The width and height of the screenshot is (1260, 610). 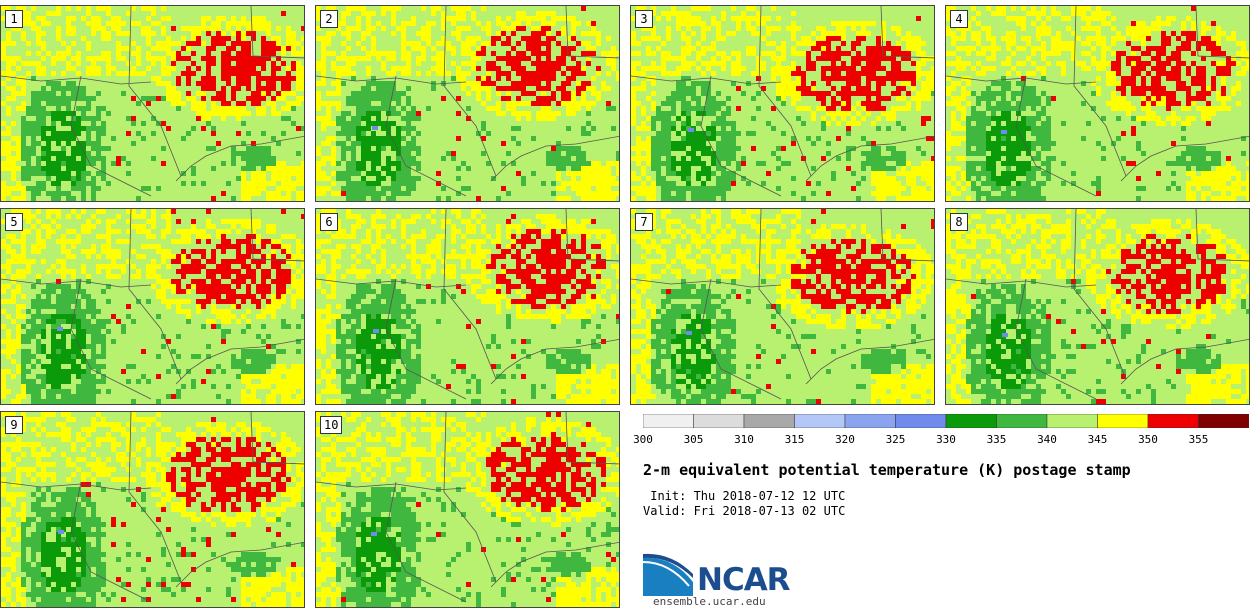 I want to click on member-number-label: 8, so click(x=959, y=222).